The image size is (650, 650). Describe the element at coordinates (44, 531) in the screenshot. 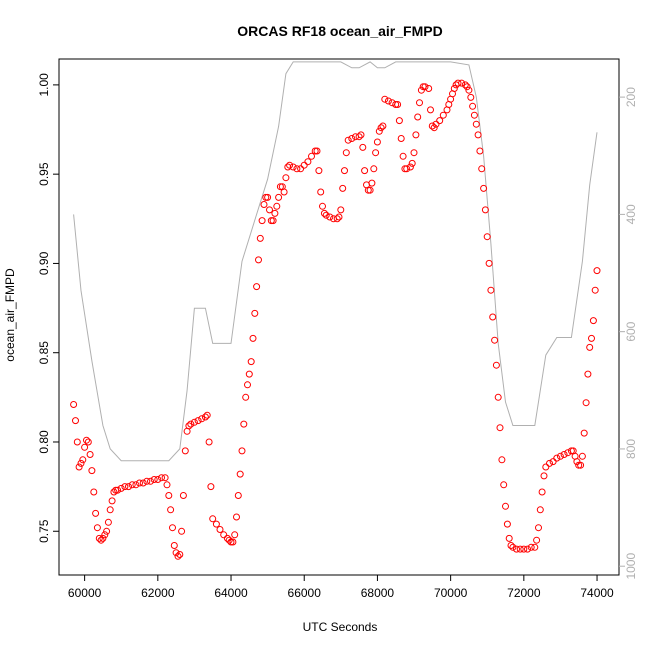

I see `y-tick-label: 0.75` at that location.